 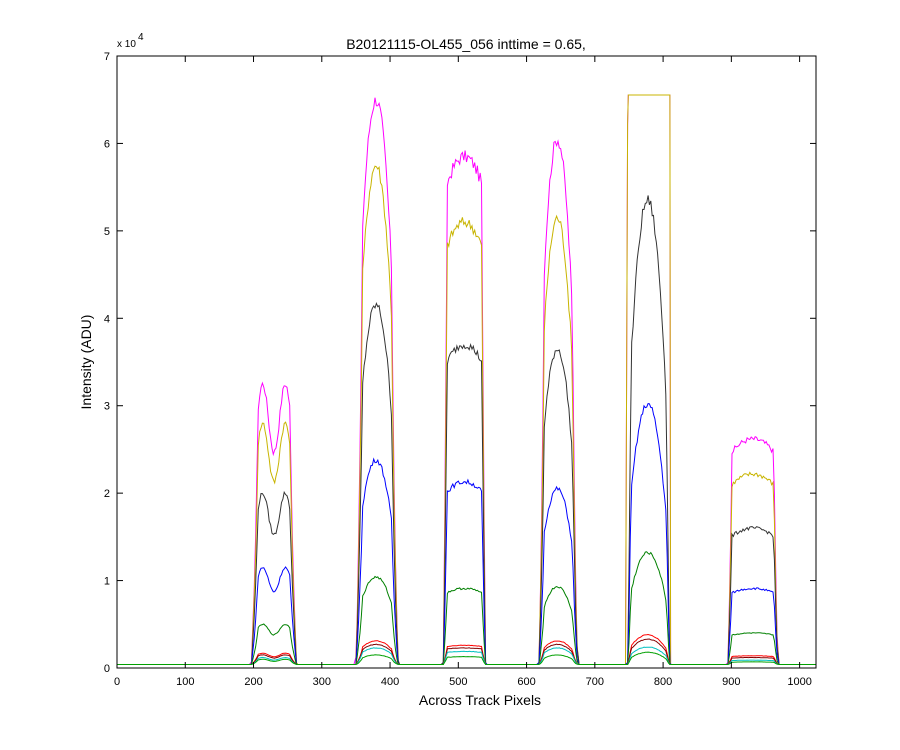 I want to click on y-tick-label: 2, so click(x=107, y=494).